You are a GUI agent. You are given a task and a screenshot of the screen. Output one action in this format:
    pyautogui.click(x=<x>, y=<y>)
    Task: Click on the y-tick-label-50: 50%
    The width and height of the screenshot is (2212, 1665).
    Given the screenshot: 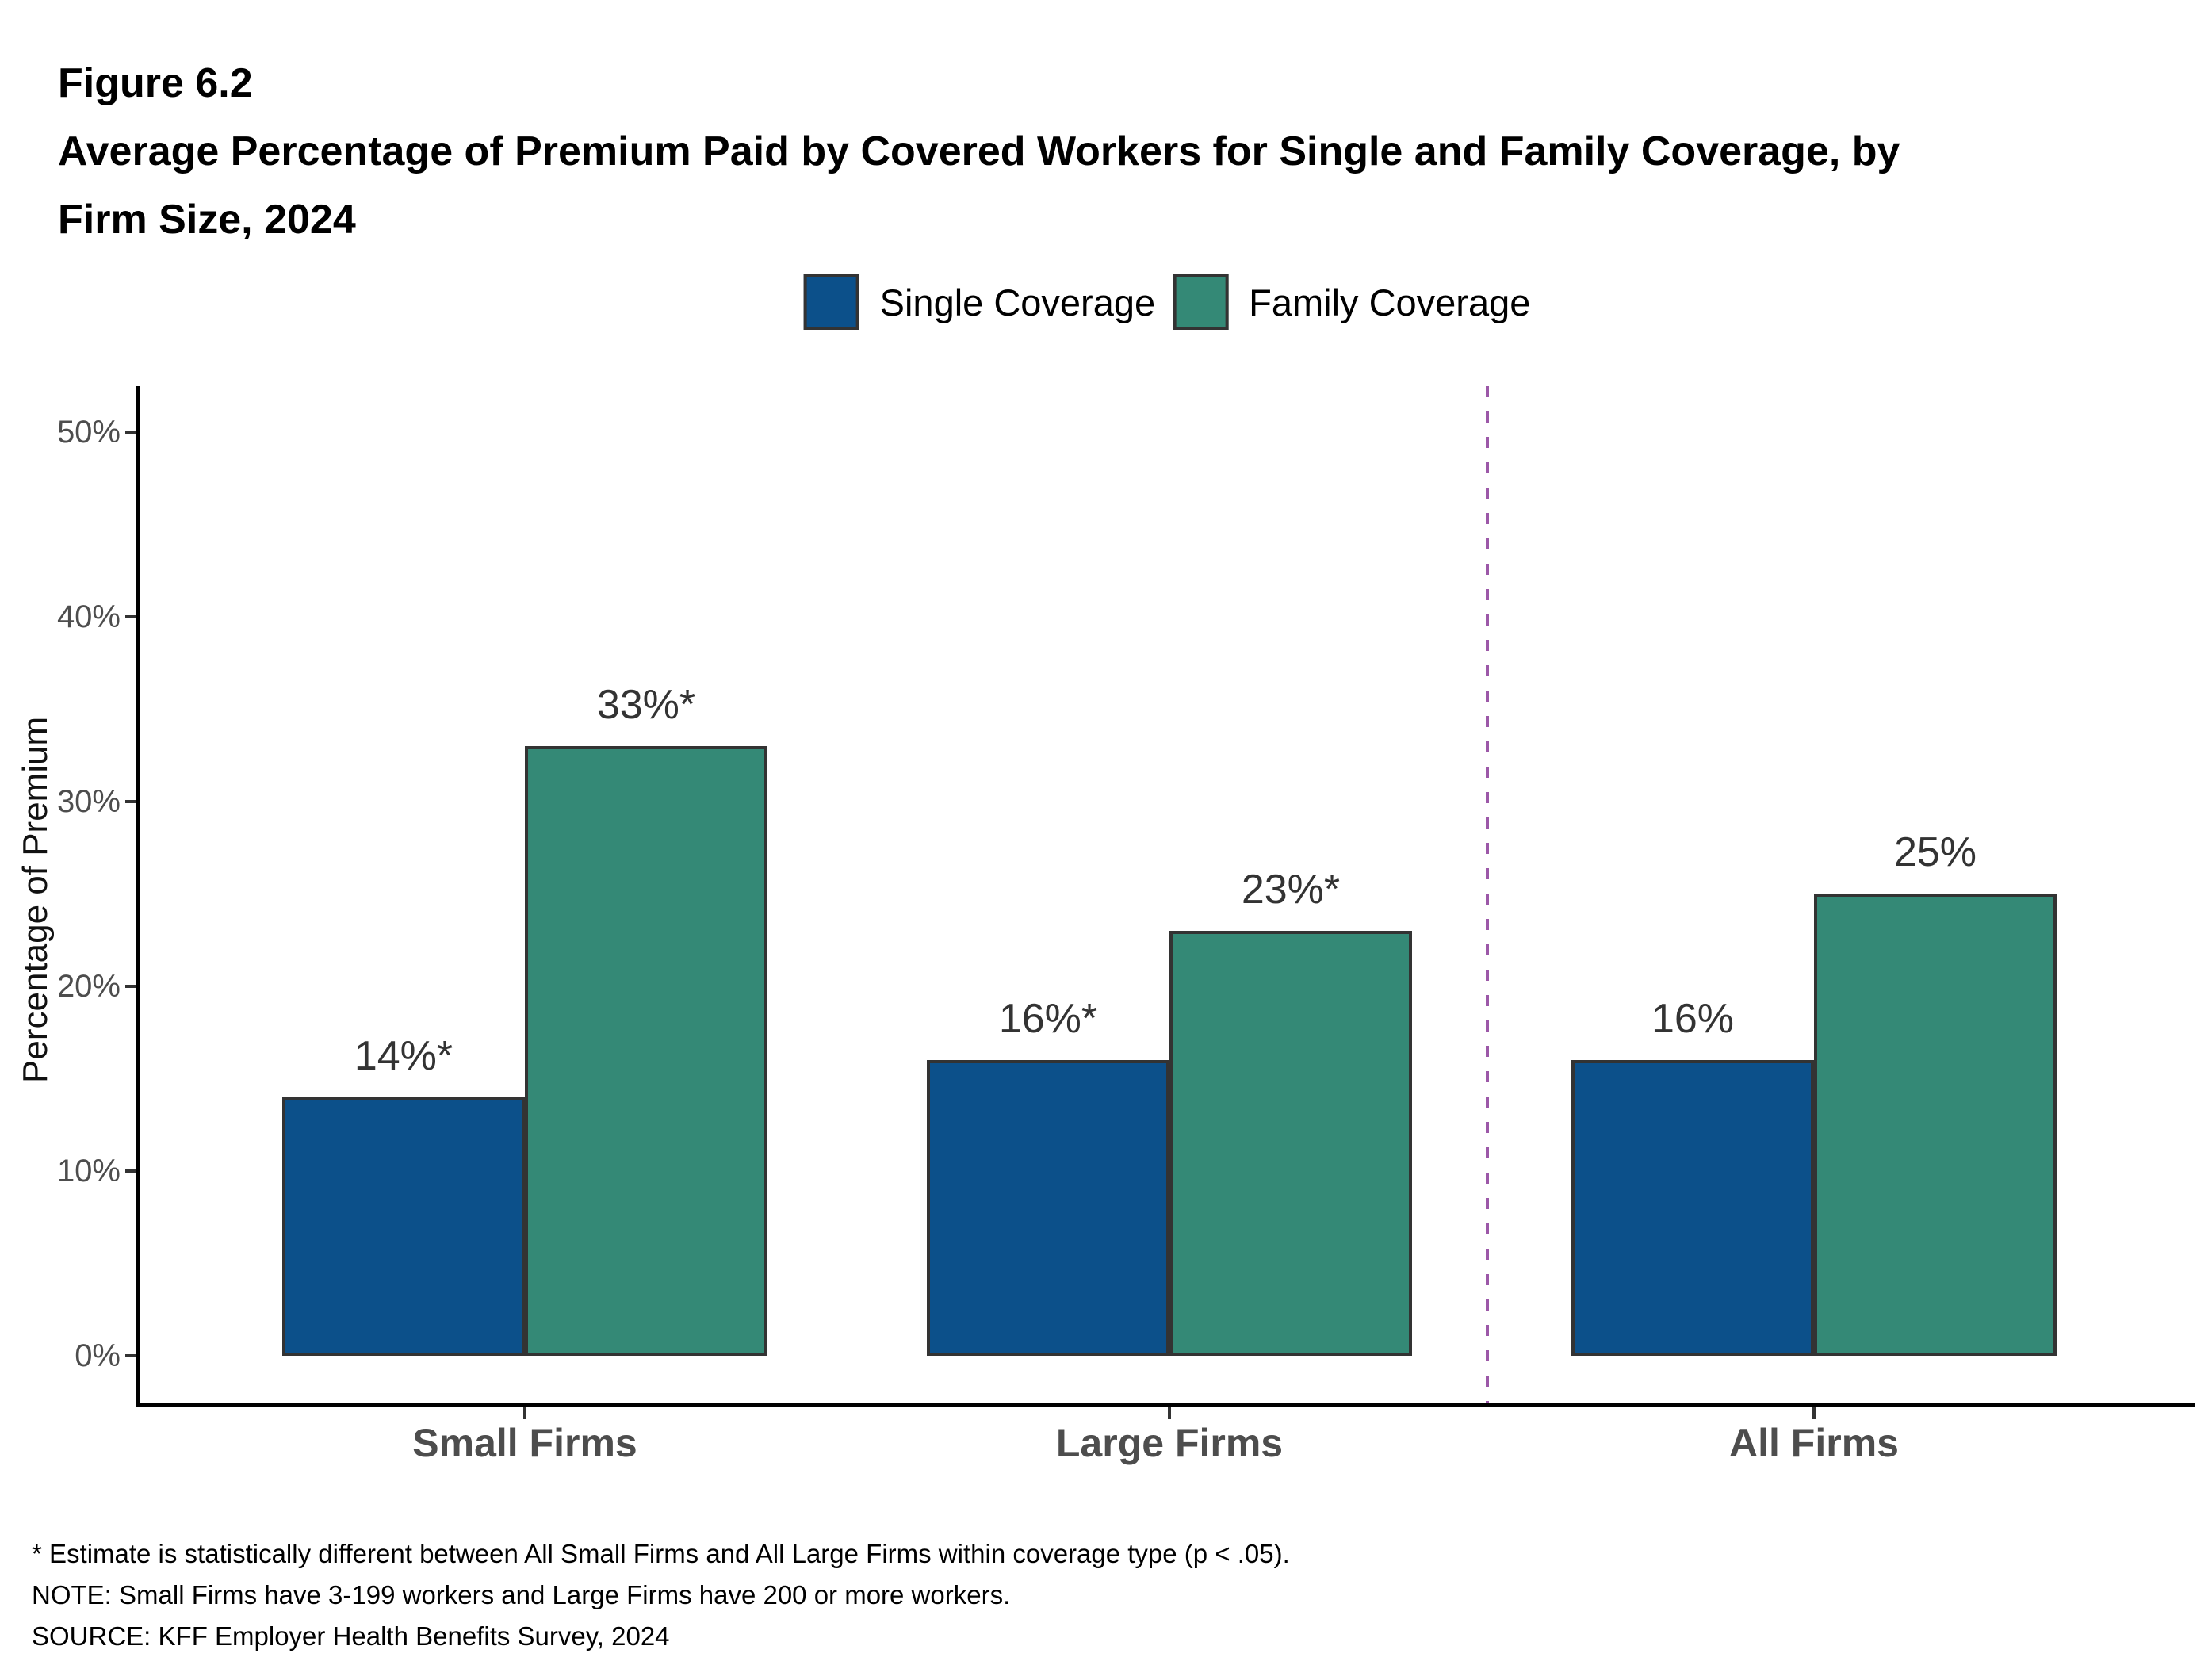 What is the action you would take?
    pyautogui.click(x=89, y=432)
    